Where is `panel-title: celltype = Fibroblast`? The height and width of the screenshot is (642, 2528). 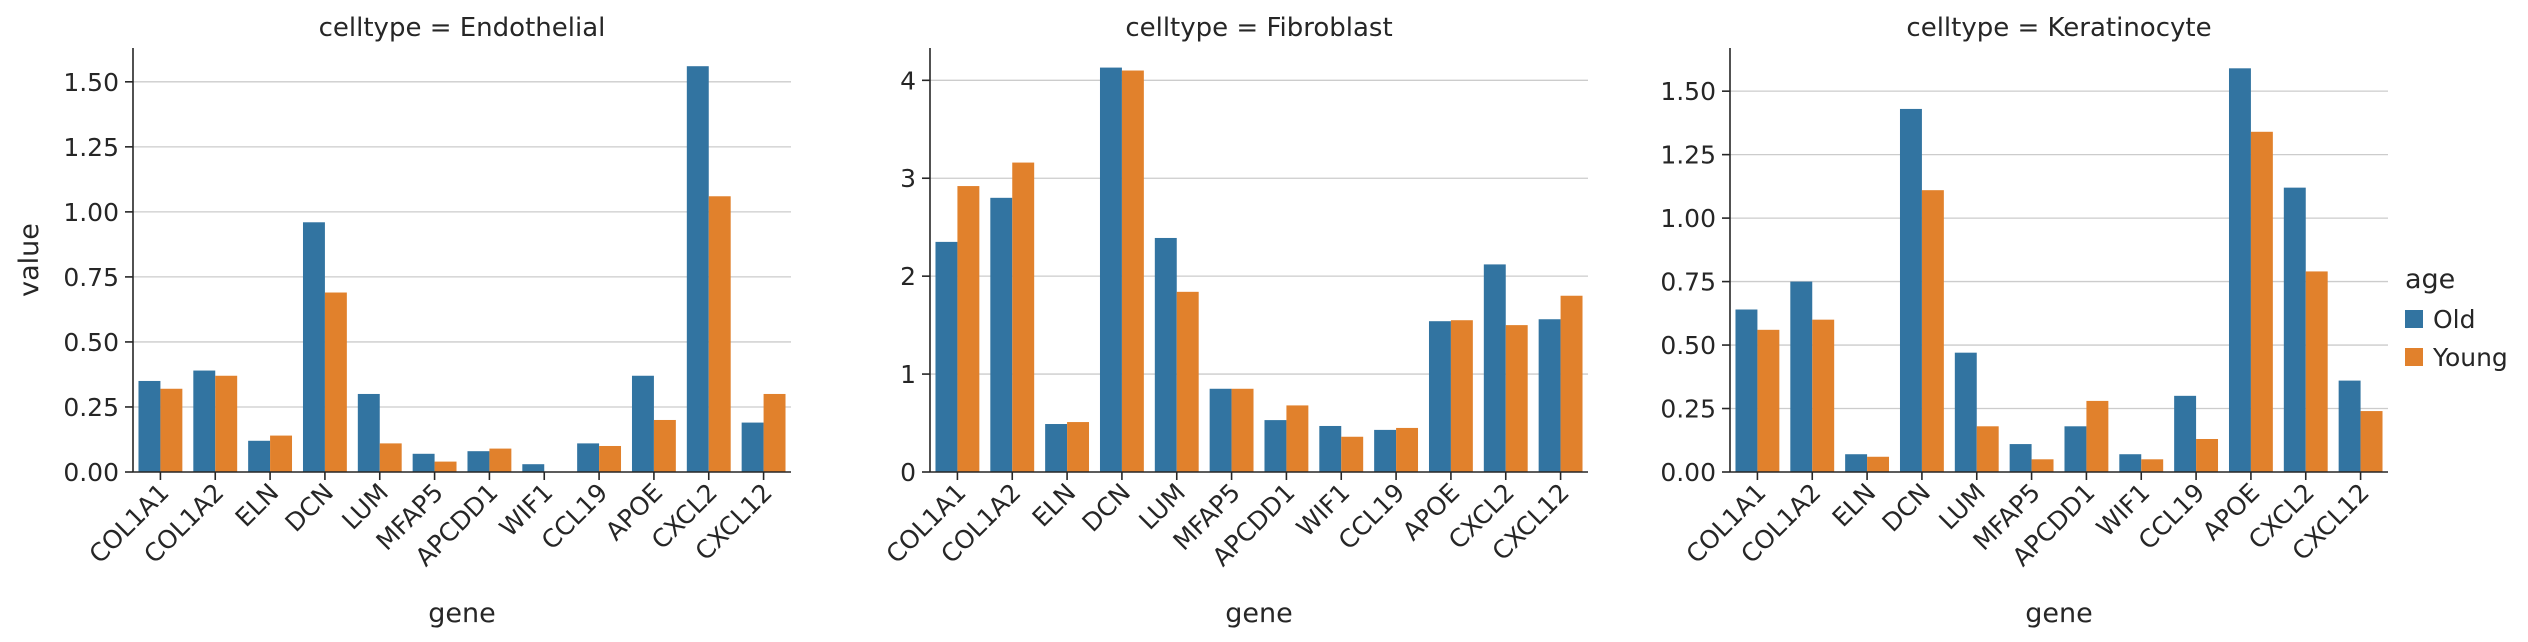 panel-title: celltype = Fibroblast is located at coordinates (1258, 28).